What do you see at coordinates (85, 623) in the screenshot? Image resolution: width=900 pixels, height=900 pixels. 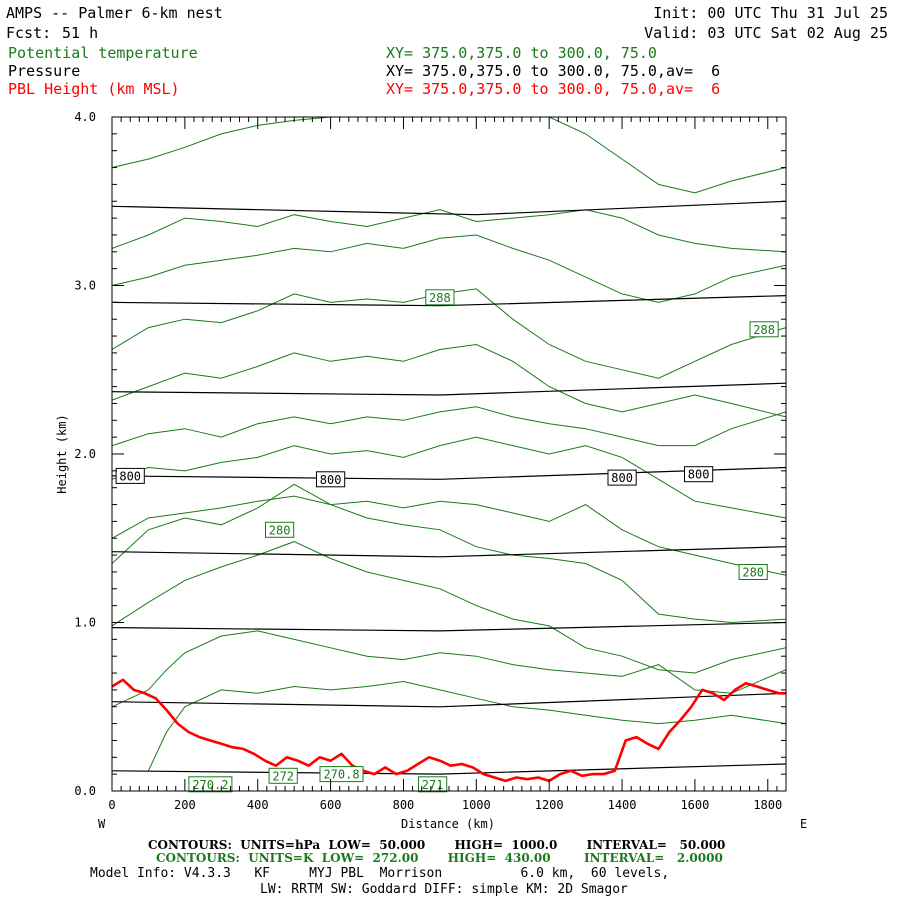 I see `y-tick-label: 1.0` at bounding box center [85, 623].